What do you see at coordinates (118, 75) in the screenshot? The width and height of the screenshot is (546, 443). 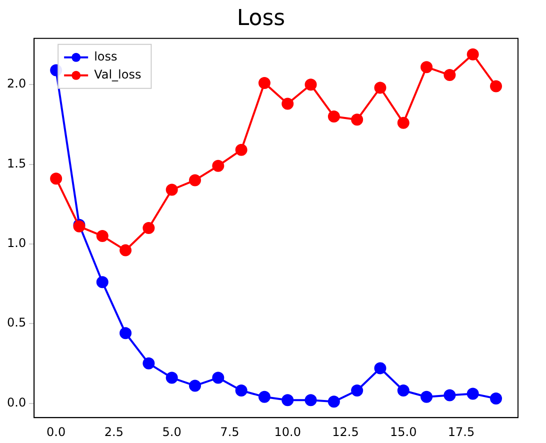 I see `legend-label: Val_loss` at bounding box center [118, 75].